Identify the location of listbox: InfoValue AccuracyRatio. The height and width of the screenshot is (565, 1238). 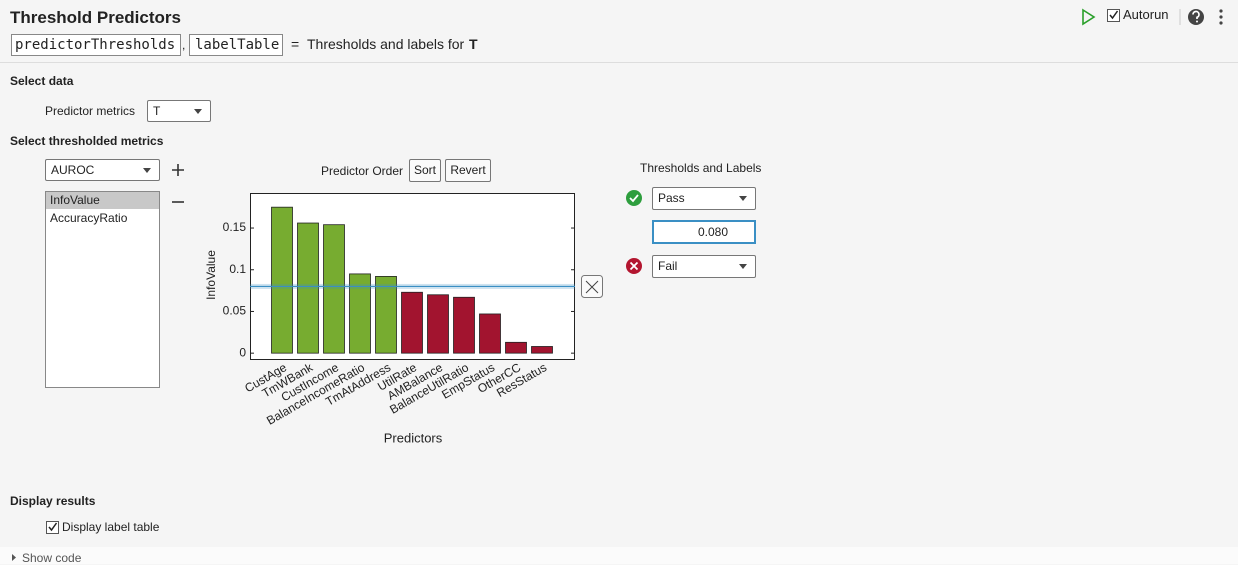
(102, 289).